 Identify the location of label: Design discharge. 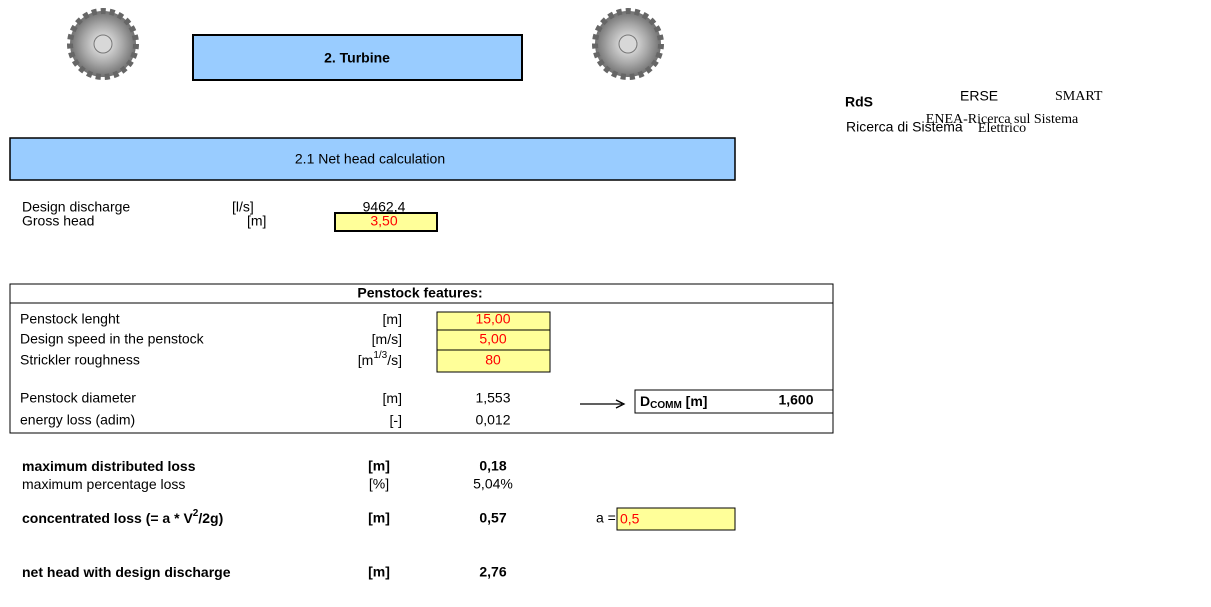
(76, 207).